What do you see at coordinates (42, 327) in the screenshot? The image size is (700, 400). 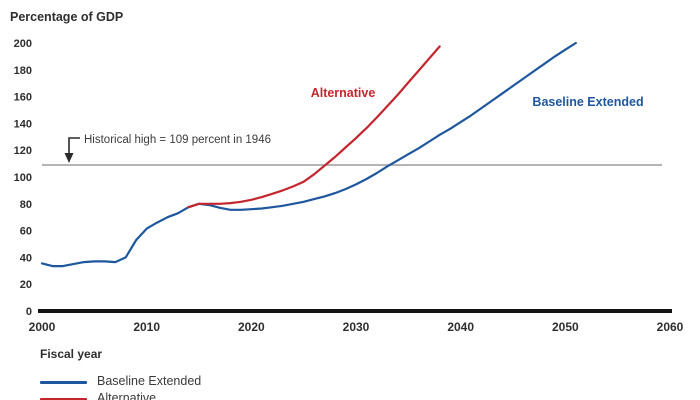 I see `x-tick-label: 2000` at bounding box center [42, 327].